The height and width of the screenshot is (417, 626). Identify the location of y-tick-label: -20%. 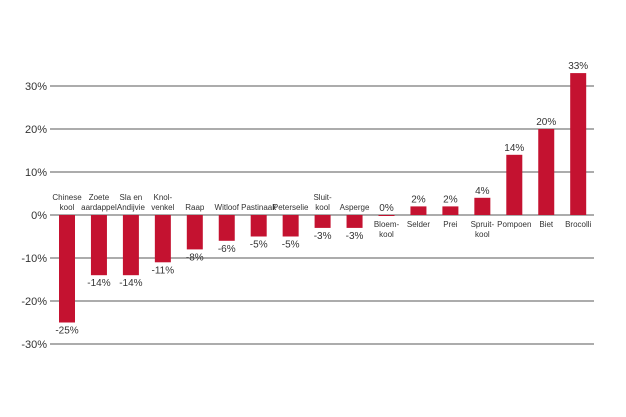
(34, 302).